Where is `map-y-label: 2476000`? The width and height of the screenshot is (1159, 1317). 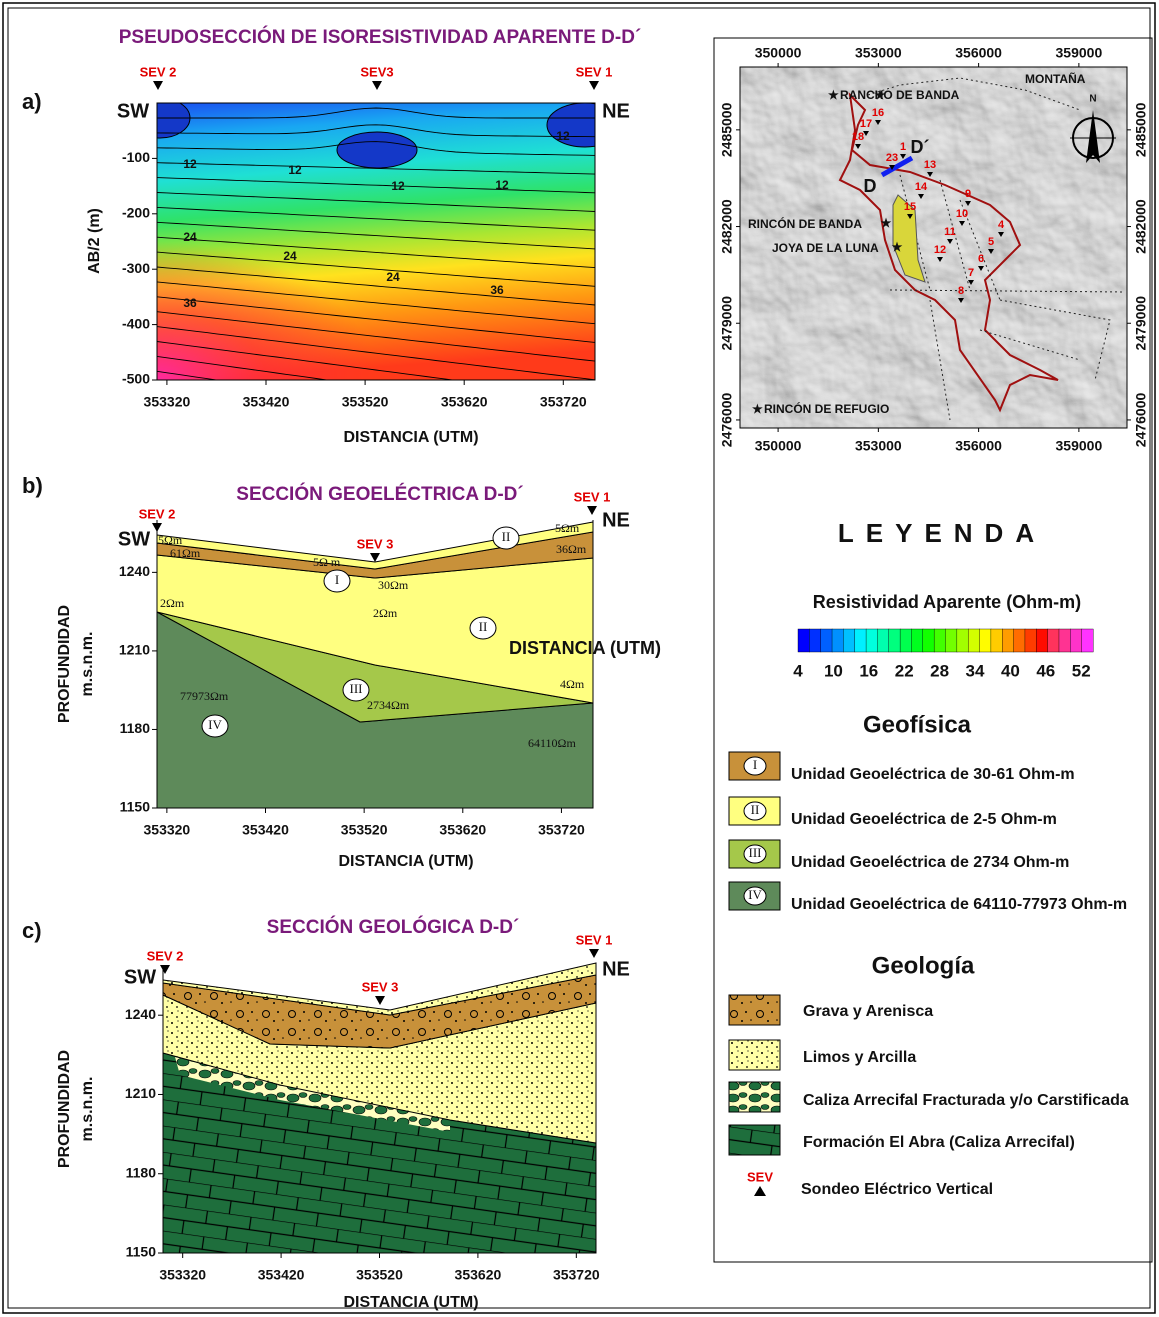
map-y-label: 2476000 is located at coordinates (1141, 419).